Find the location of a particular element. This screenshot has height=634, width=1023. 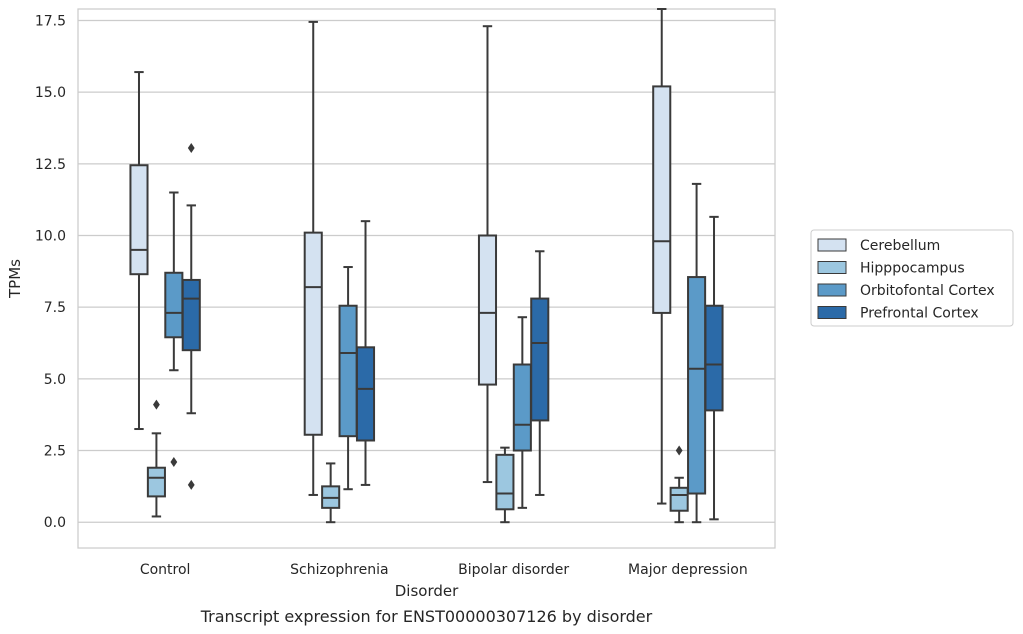

y-tick-label: 5.0 is located at coordinates (55, 380).